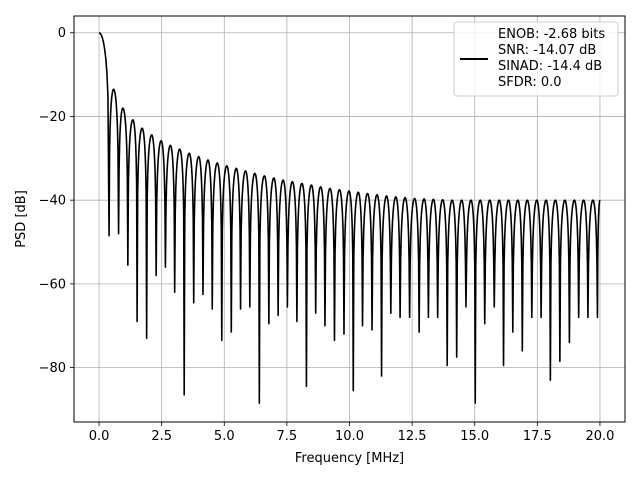 The image size is (640, 480). I want to click on x-tick-label: 2.5, so click(161, 436).